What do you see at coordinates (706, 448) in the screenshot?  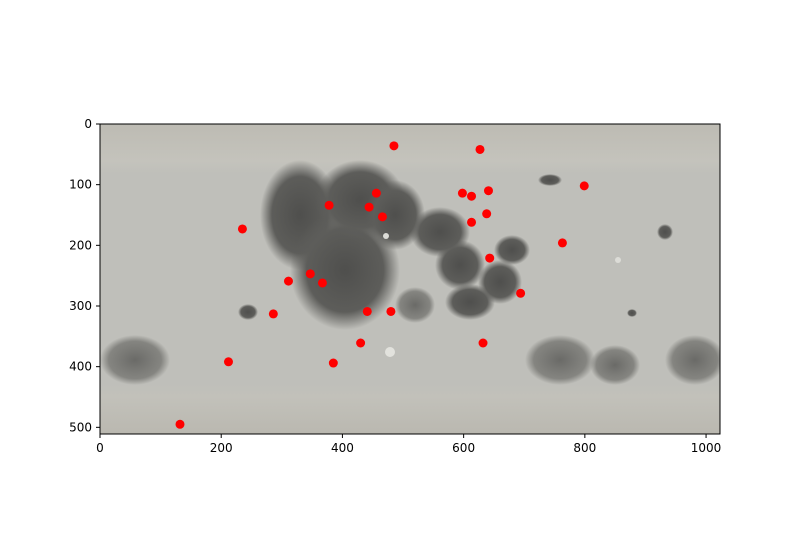 I see `x-tick-label: 1000` at bounding box center [706, 448].